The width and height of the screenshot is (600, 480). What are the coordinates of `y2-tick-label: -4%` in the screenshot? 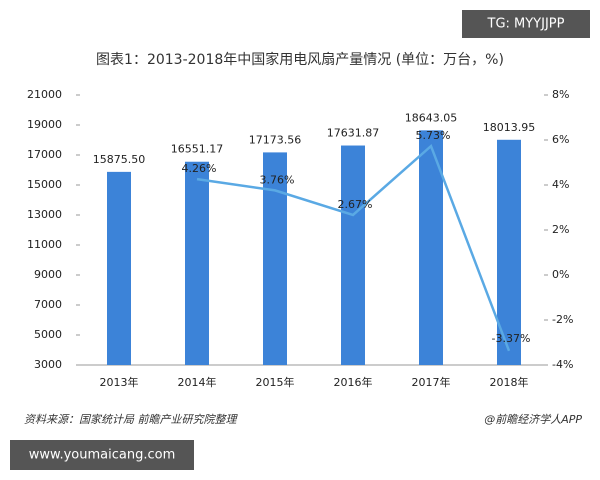 It's located at (562, 364).